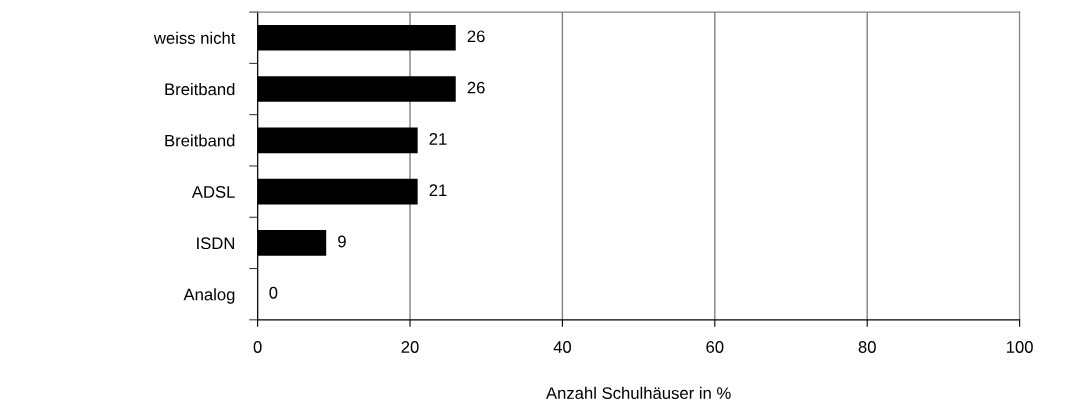  What do you see at coordinates (715, 347) in the screenshot?
I see `x-tick-label: 60` at bounding box center [715, 347].